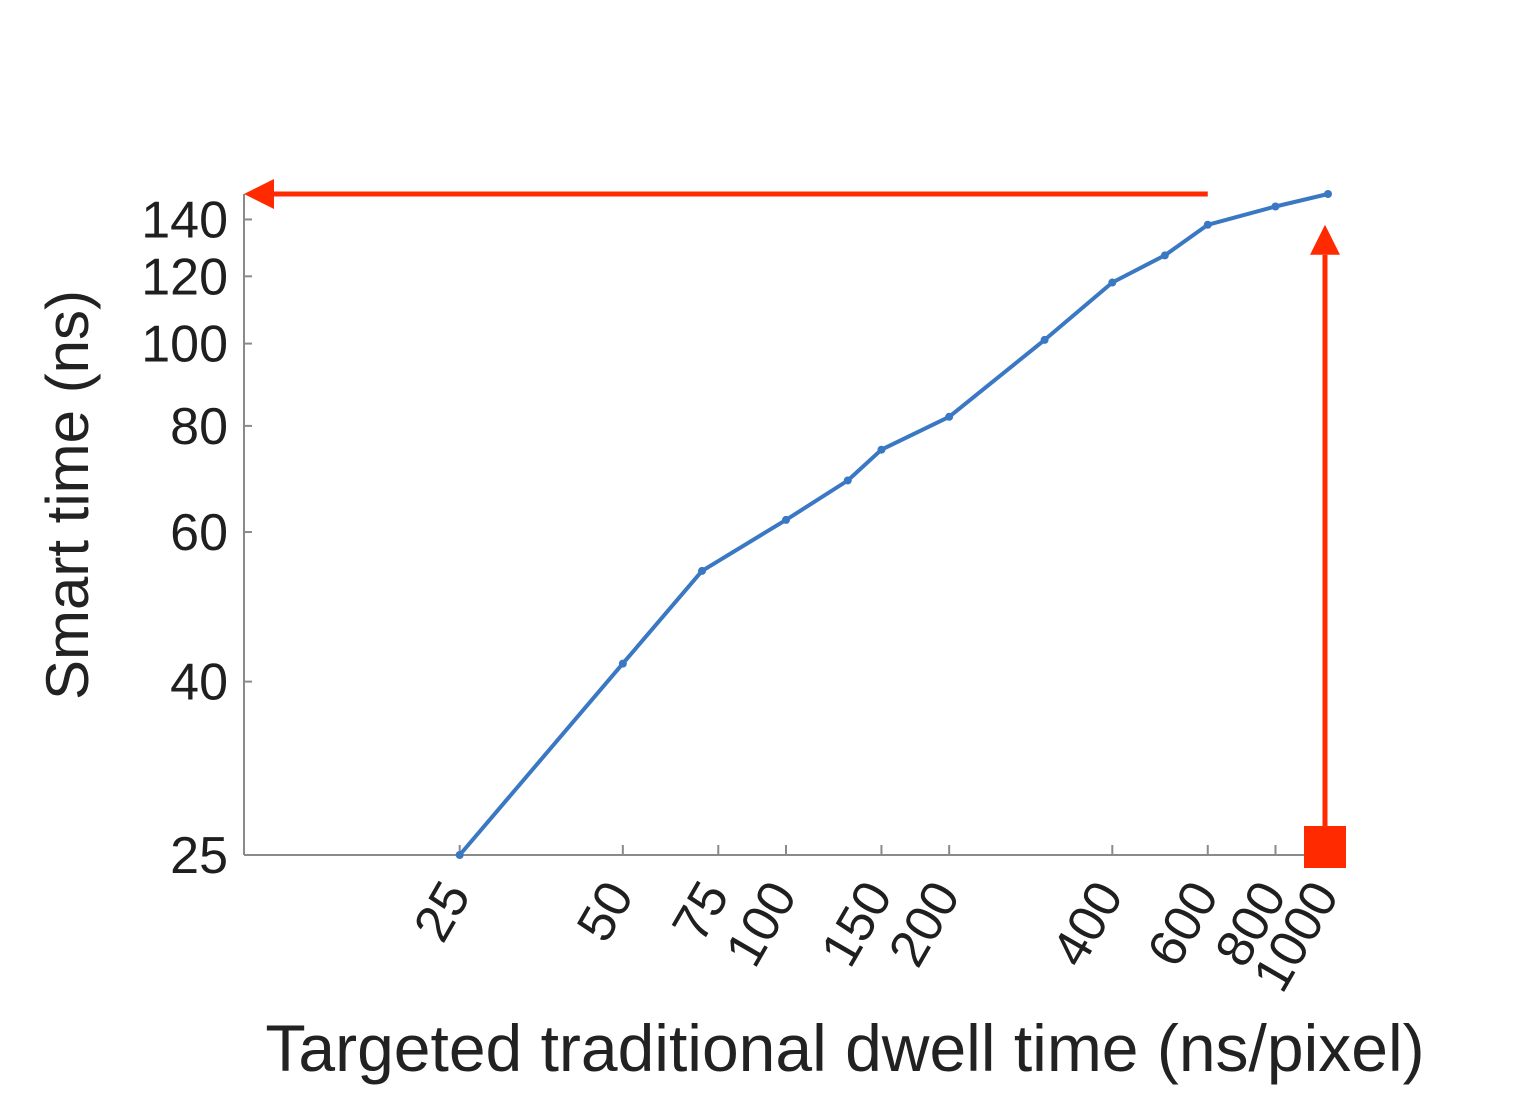 This screenshot has width=1537, height=1093. I want to click on y-tick-label: 60, so click(199, 533).